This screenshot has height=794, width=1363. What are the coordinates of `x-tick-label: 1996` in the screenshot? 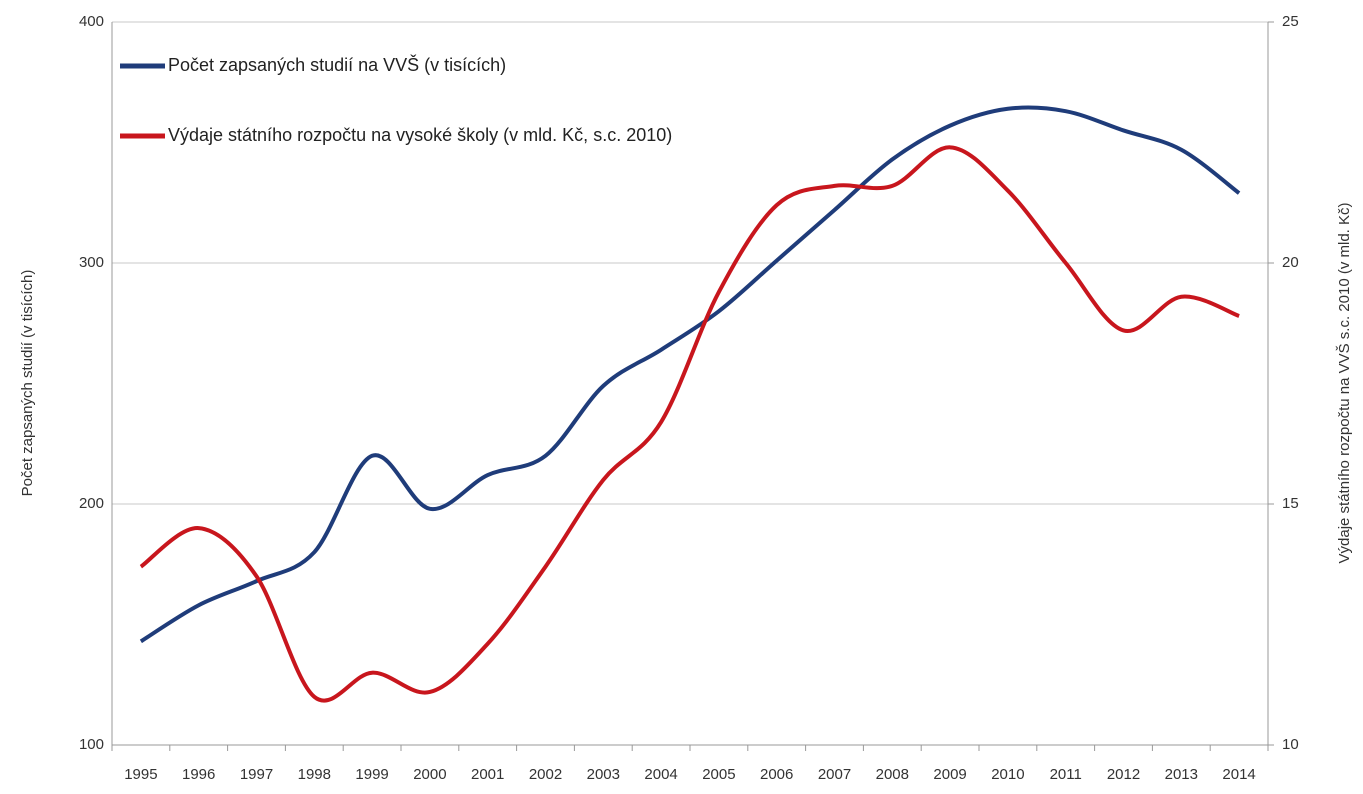 It's located at (198, 774).